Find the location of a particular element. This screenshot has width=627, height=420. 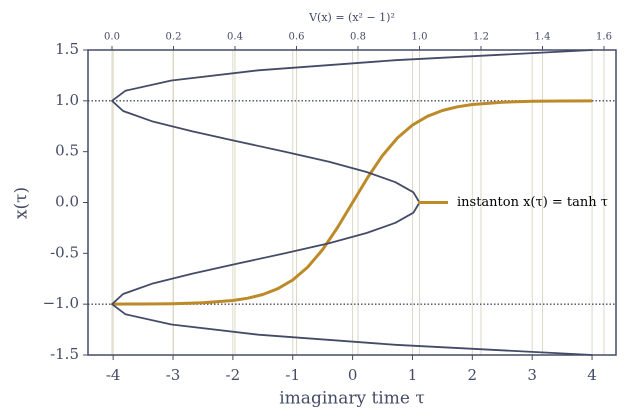

y-tick-label: -0.5 is located at coordinates (64, 252).